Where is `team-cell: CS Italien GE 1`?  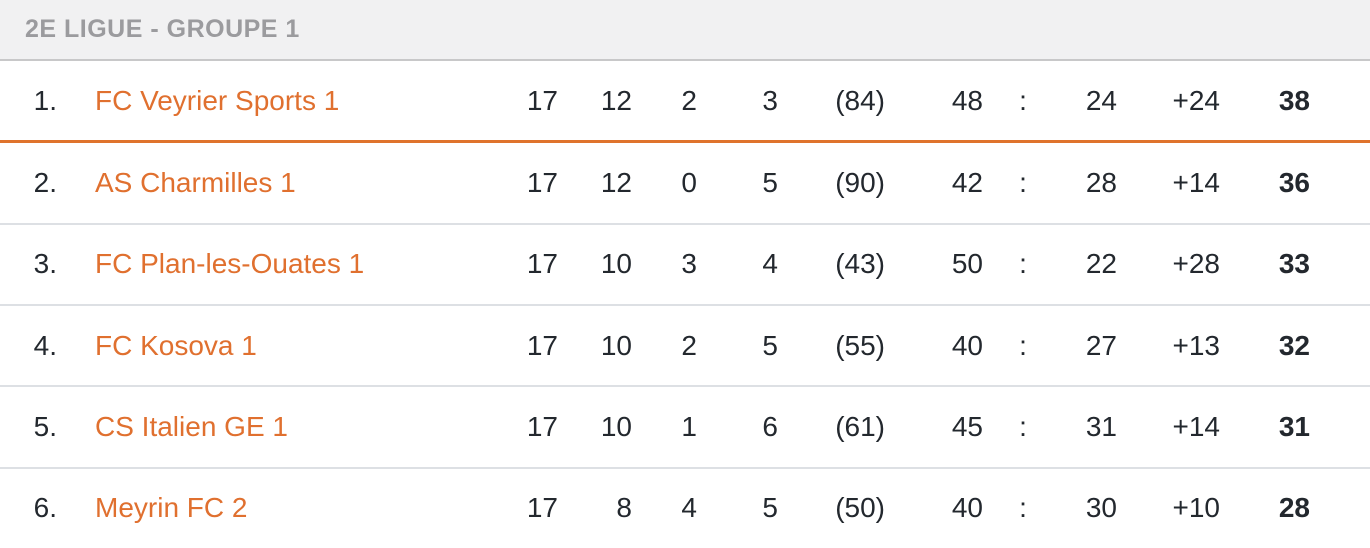
team-cell: CS Italien GE 1 is located at coordinates (252, 427).